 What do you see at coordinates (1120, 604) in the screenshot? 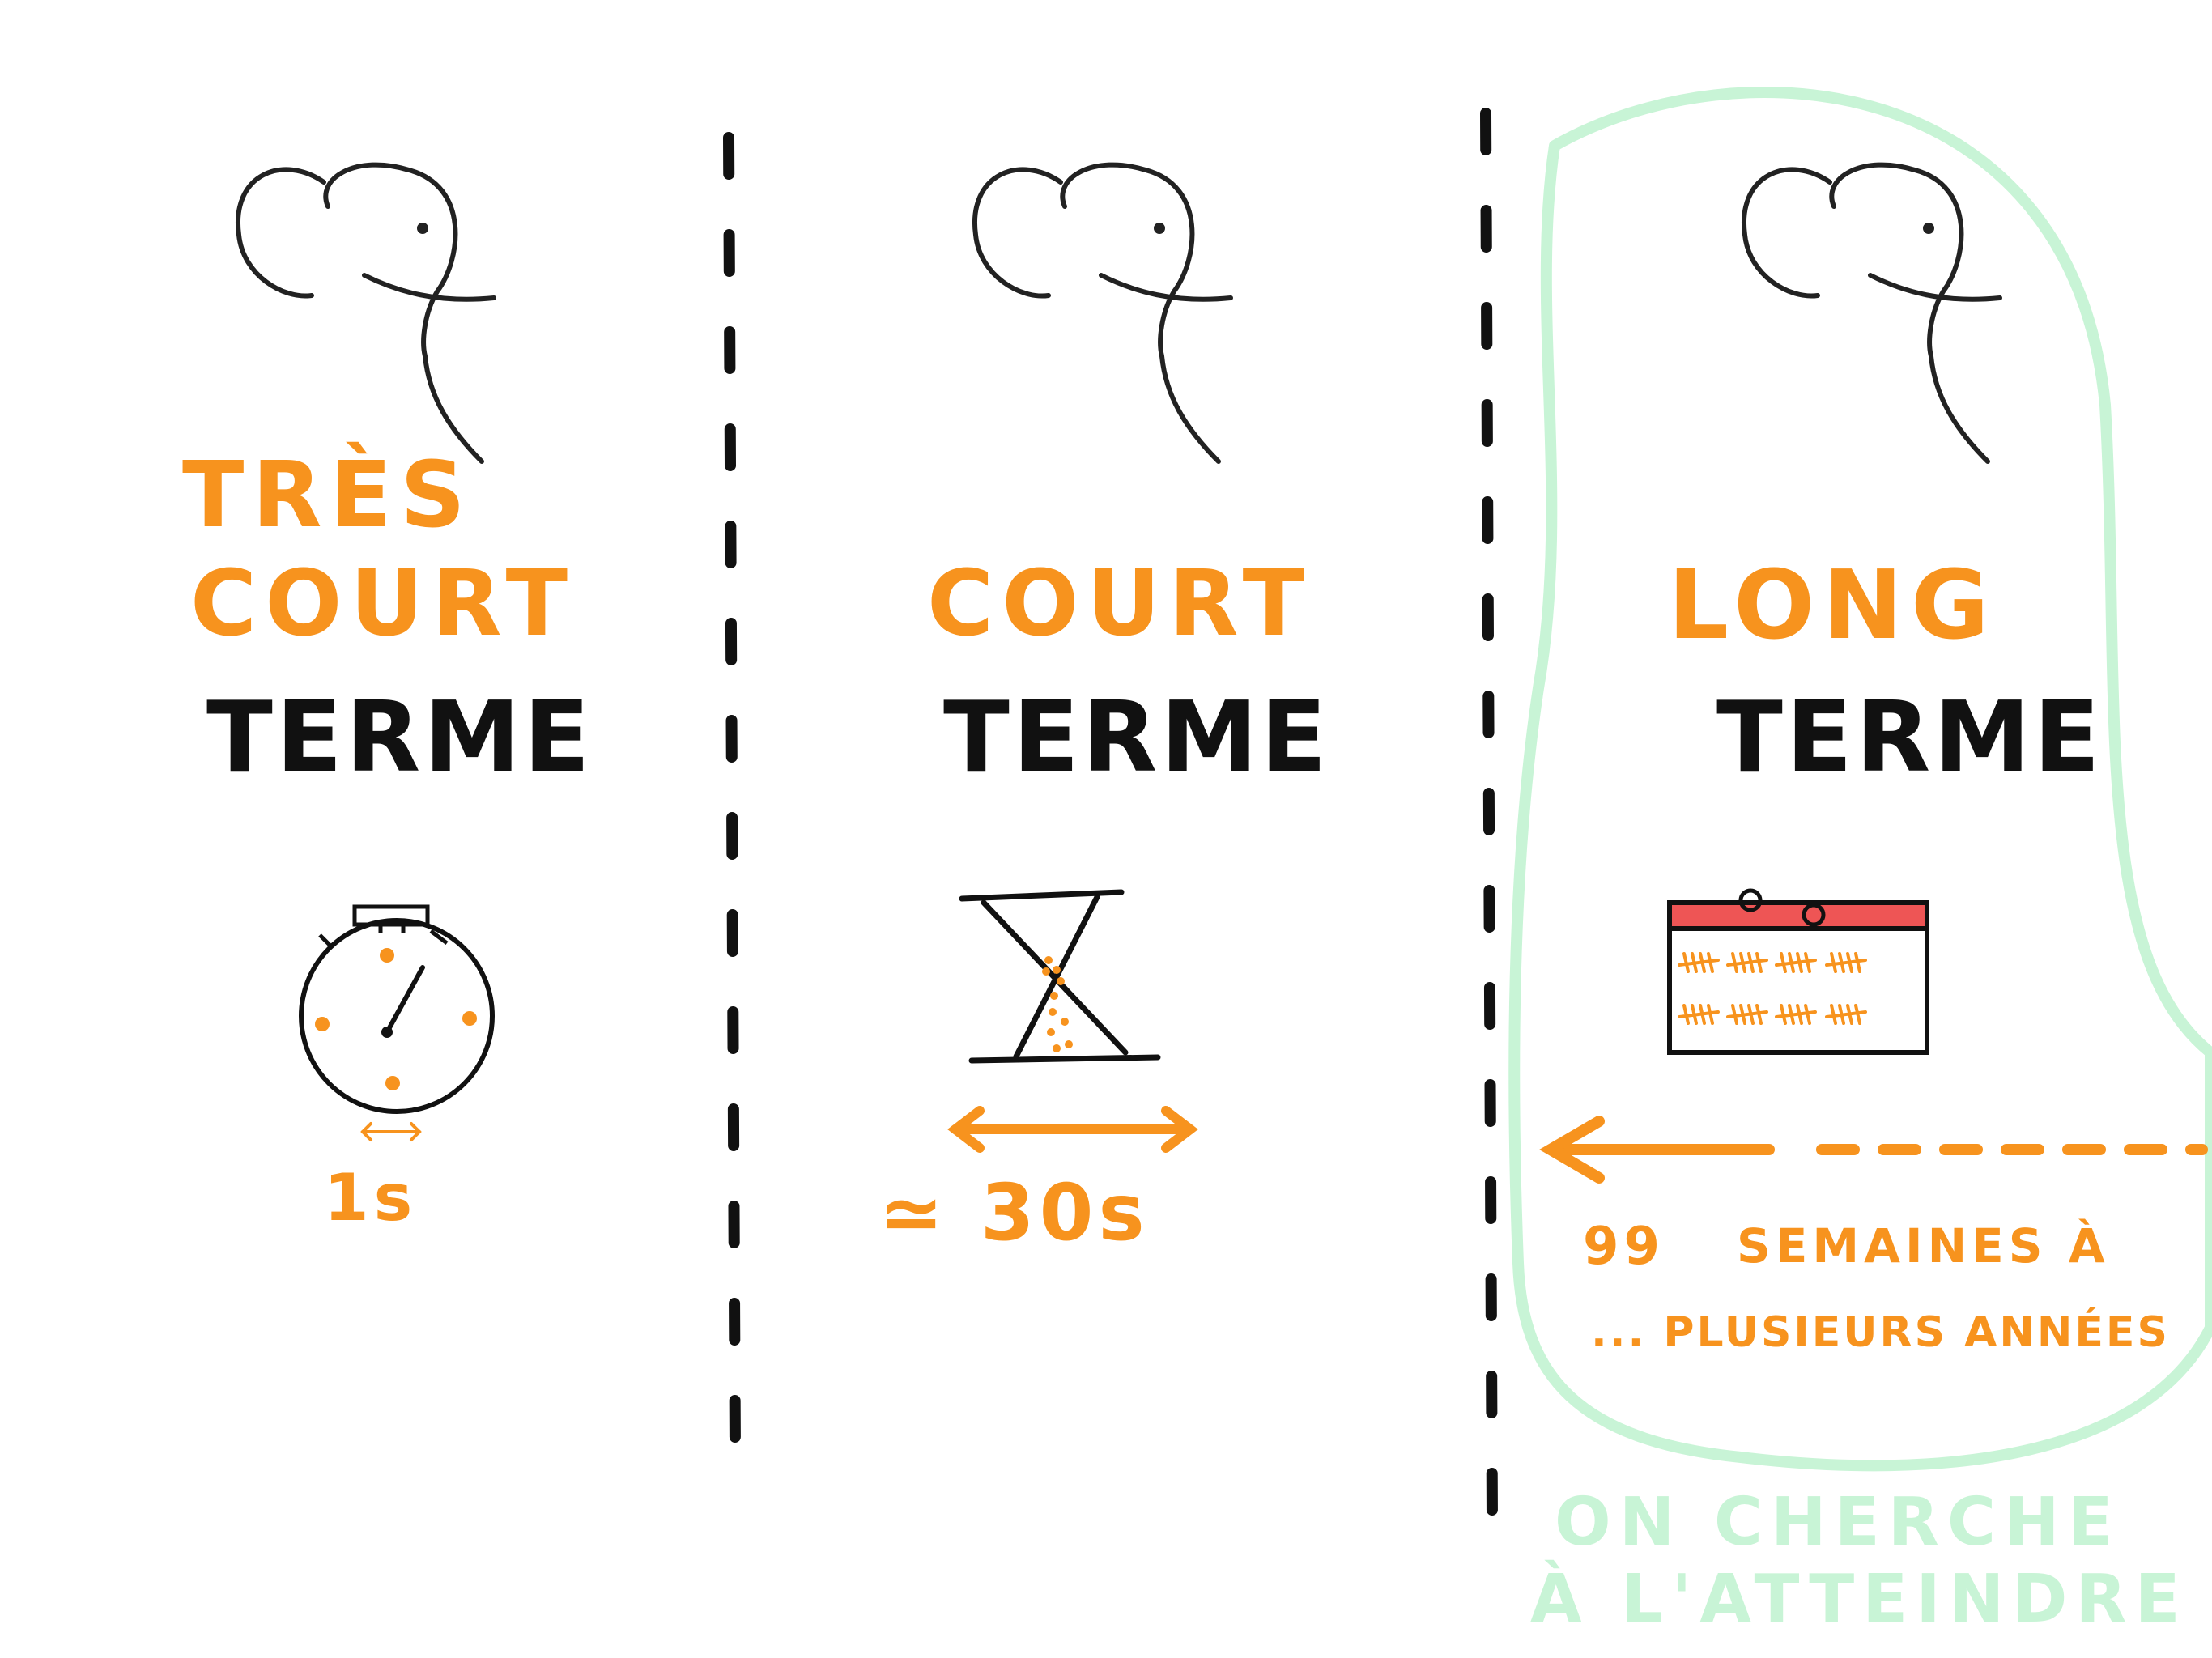
I see `column-2-title: COURT` at bounding box center [1120, 604].